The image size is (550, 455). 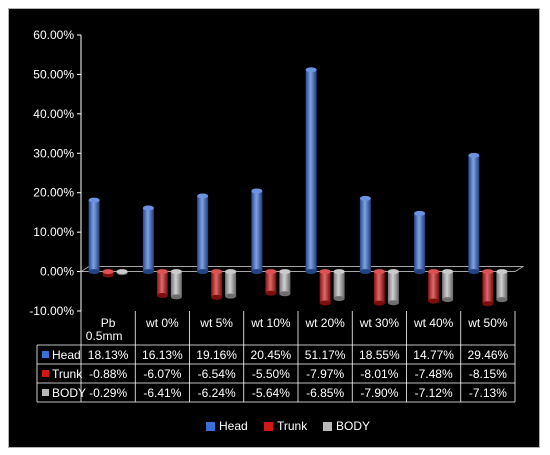 What do you see at coordinates (51, 311) in the screenshot?
I see `y-tick-label: -10.00%` at bounding box center [51, 311].